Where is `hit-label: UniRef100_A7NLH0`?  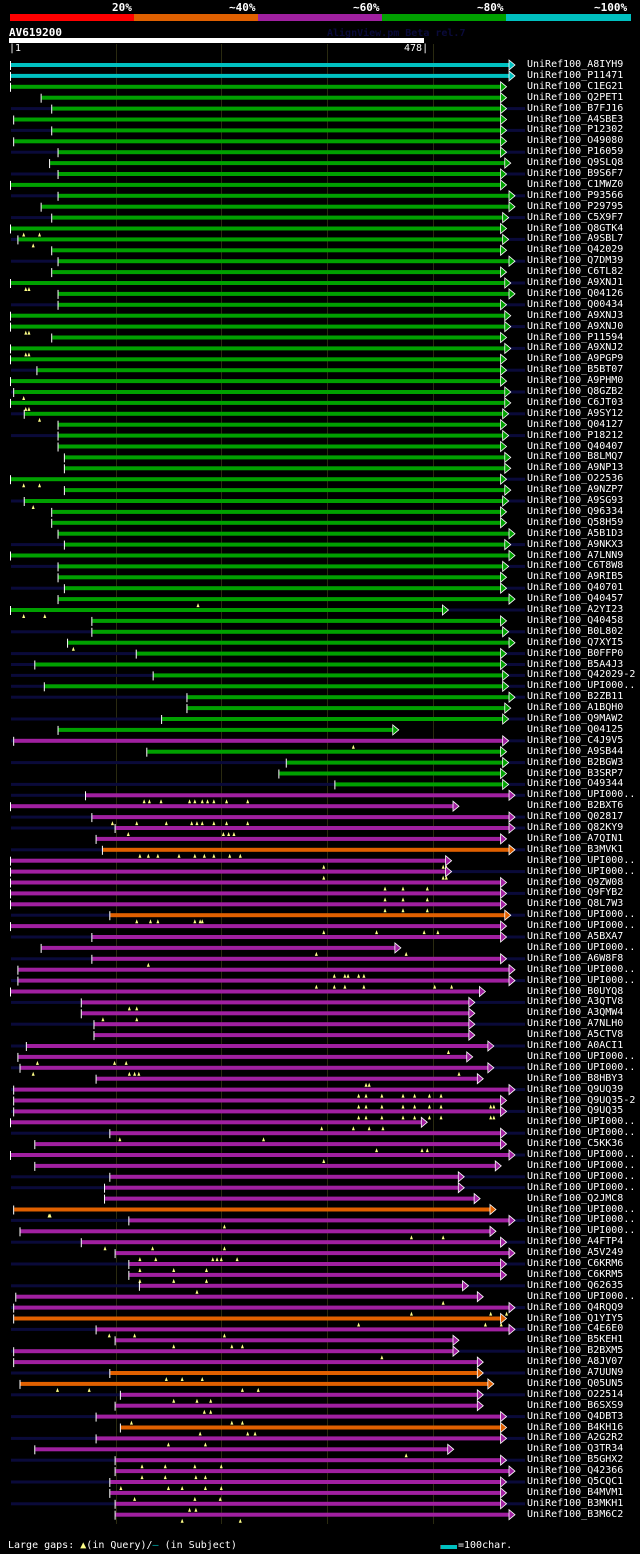 hit-label: UniRef100_A7NLH0 is located at coordinates (575, 1024).